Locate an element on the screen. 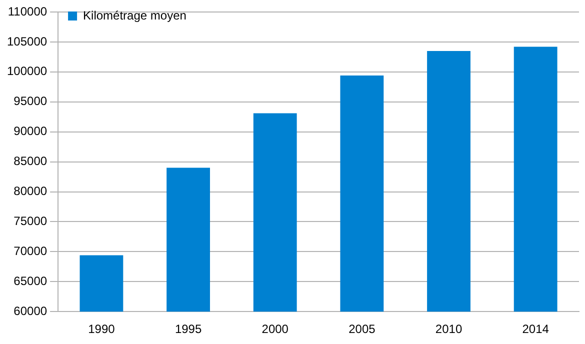 Image resolution: width=585 pixels, height=344 pixels. y-tick-label: 65000 is located at coordinates (31, 281).